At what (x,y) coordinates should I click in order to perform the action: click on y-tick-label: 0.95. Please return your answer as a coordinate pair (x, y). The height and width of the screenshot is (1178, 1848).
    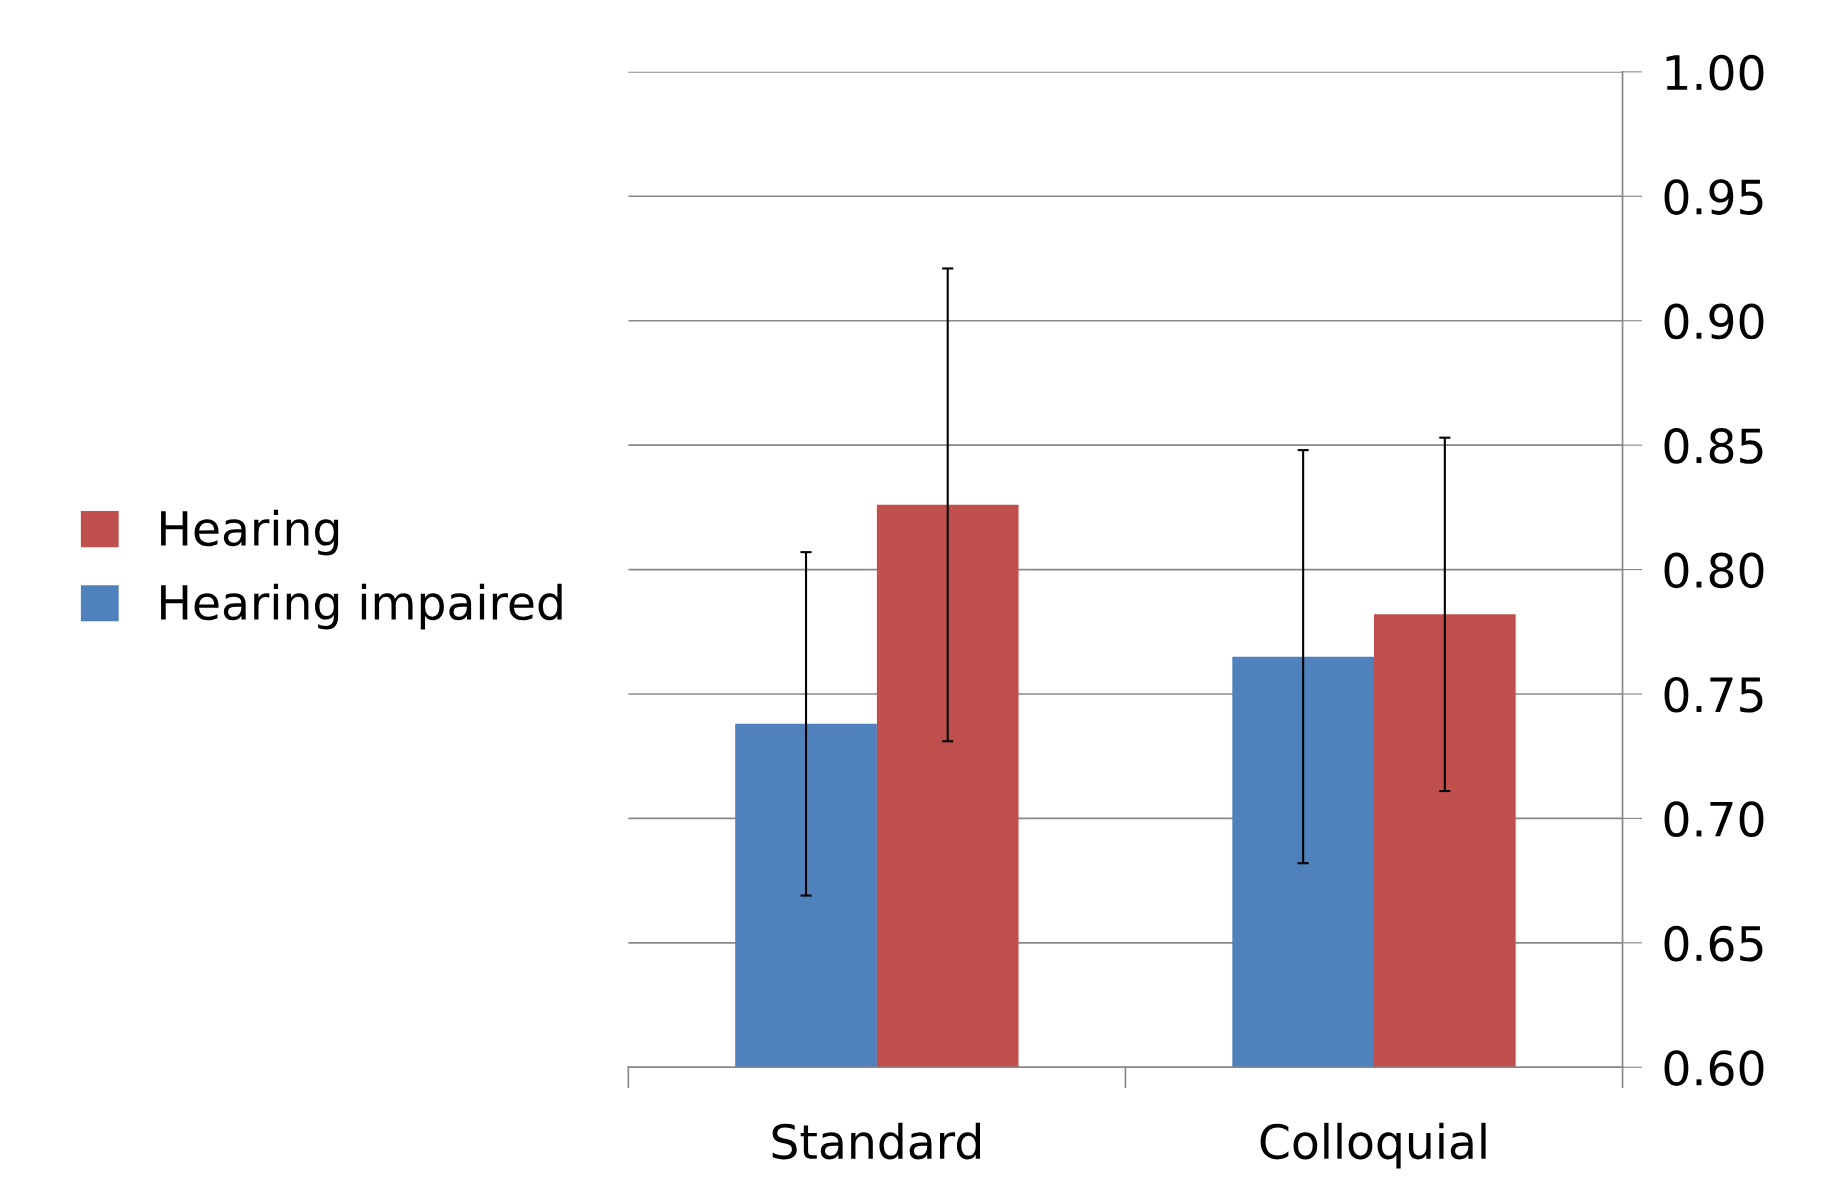
    Looking at the image, I should click on (1713, 197).